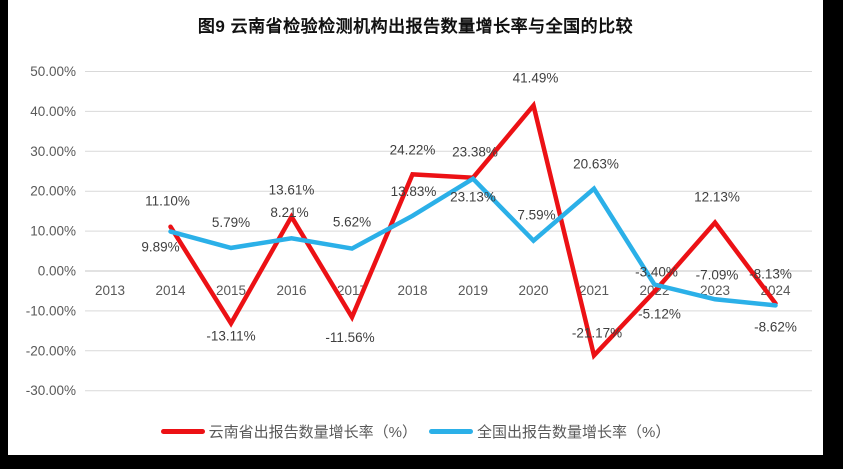 The height and width of the screenshot is (469, 843). Describe the element at coordinates (57, 271) in the screenshot. I see `y-tick-label: 0.00%` at that location.